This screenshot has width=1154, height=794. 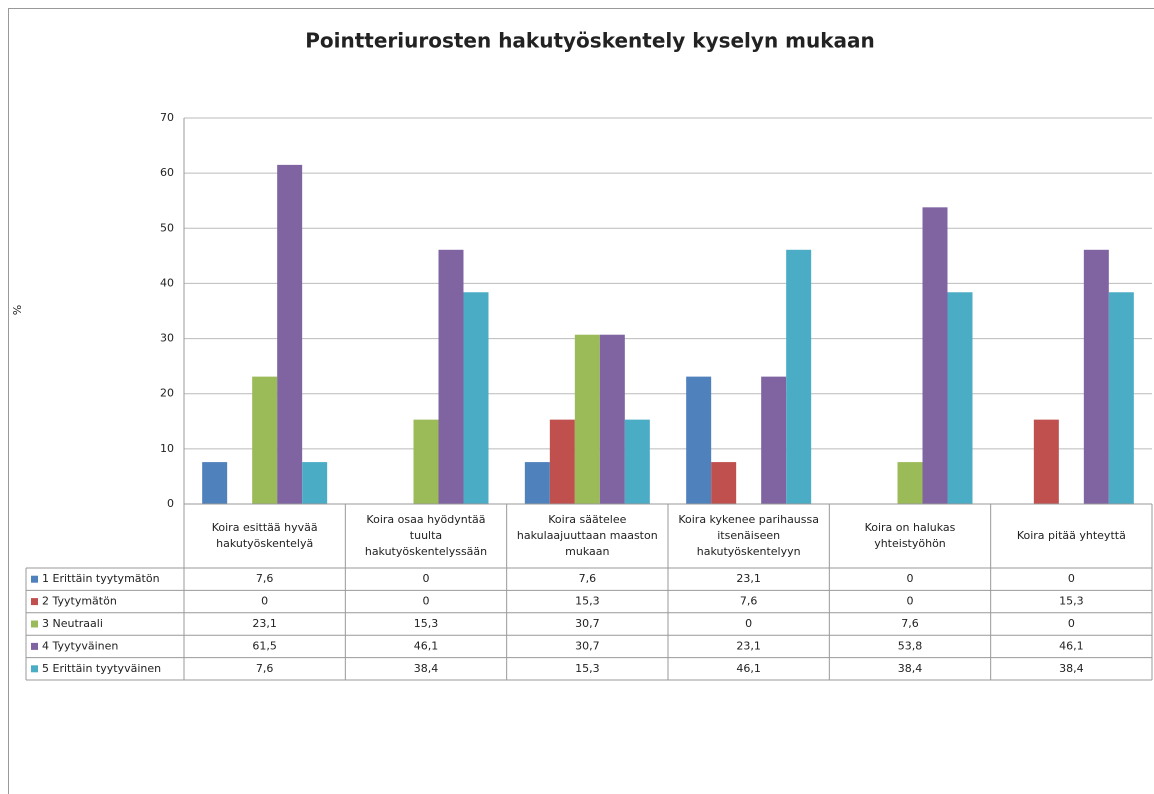 What do you see at coordinates (264, 645) in the screenshot?
I see `data-label: 61,5` at bounding box center [264, 645].